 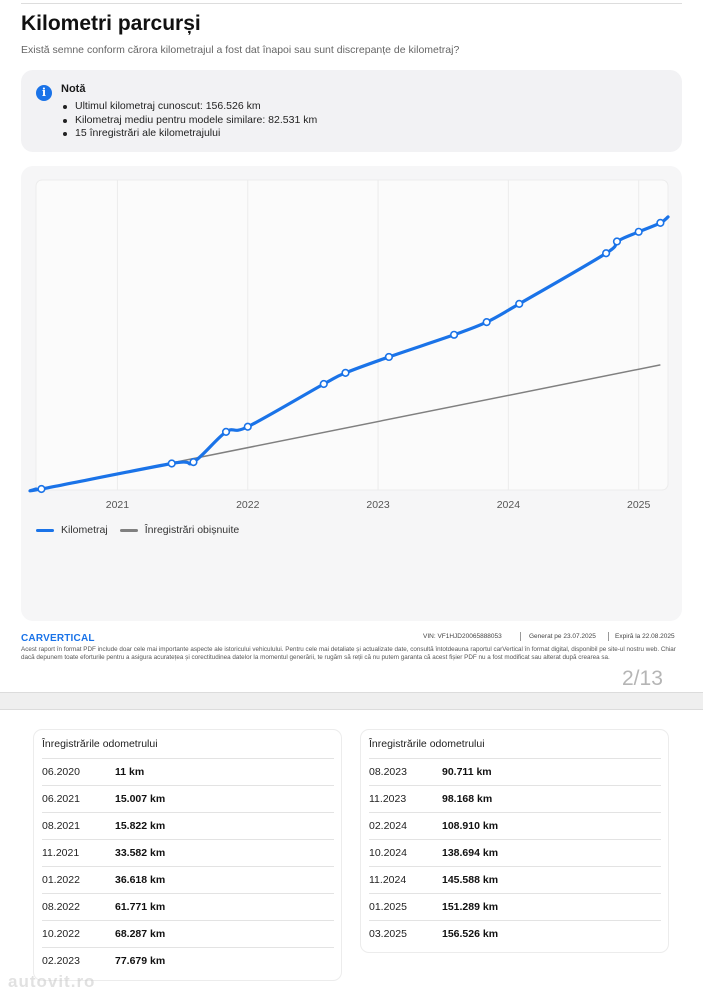 What do you see at coordinates (44, 93) in the screenshot?
I see `info-icon: i` at bounding box center [44, 93].